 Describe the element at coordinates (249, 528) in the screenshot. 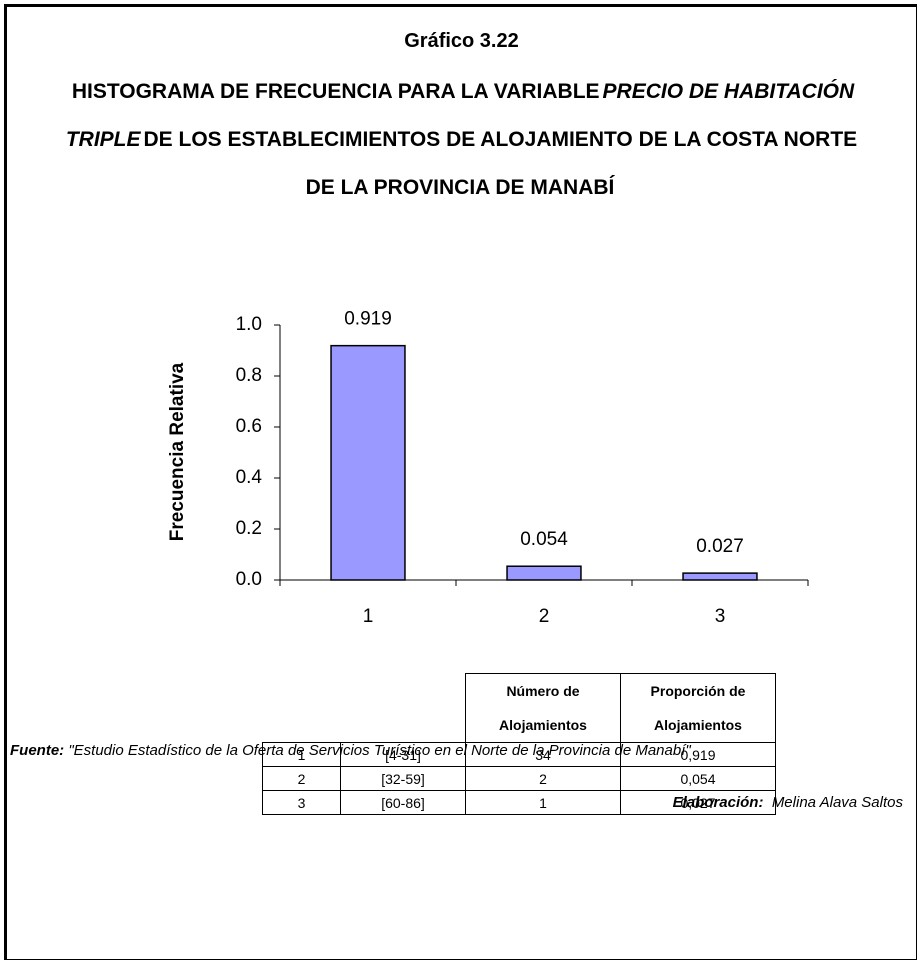

I see `y-tick-label: 0.2` at that location.